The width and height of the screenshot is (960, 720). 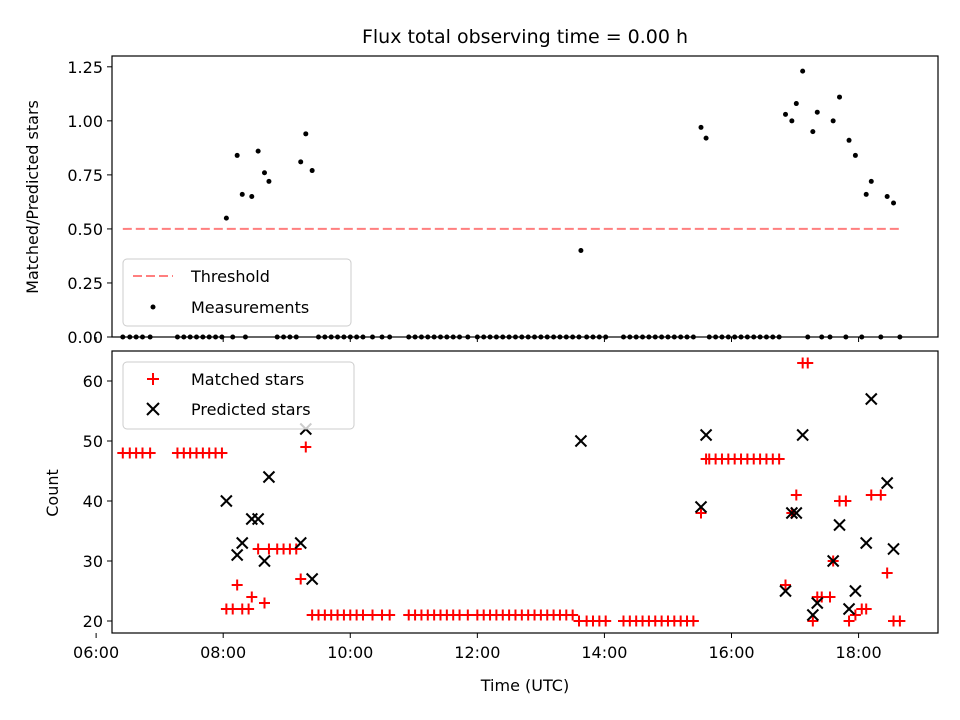 What do you see at coordinates (237, 292) in the screenshot?
I see `ratio-legend: Threshold Measurements` at bounding box center [237, 292].